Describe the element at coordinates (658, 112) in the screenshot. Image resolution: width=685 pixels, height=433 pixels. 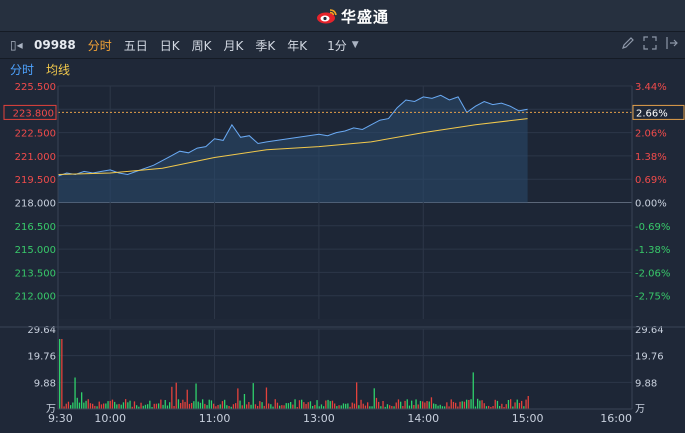
I see `current-percent-box` at that location.